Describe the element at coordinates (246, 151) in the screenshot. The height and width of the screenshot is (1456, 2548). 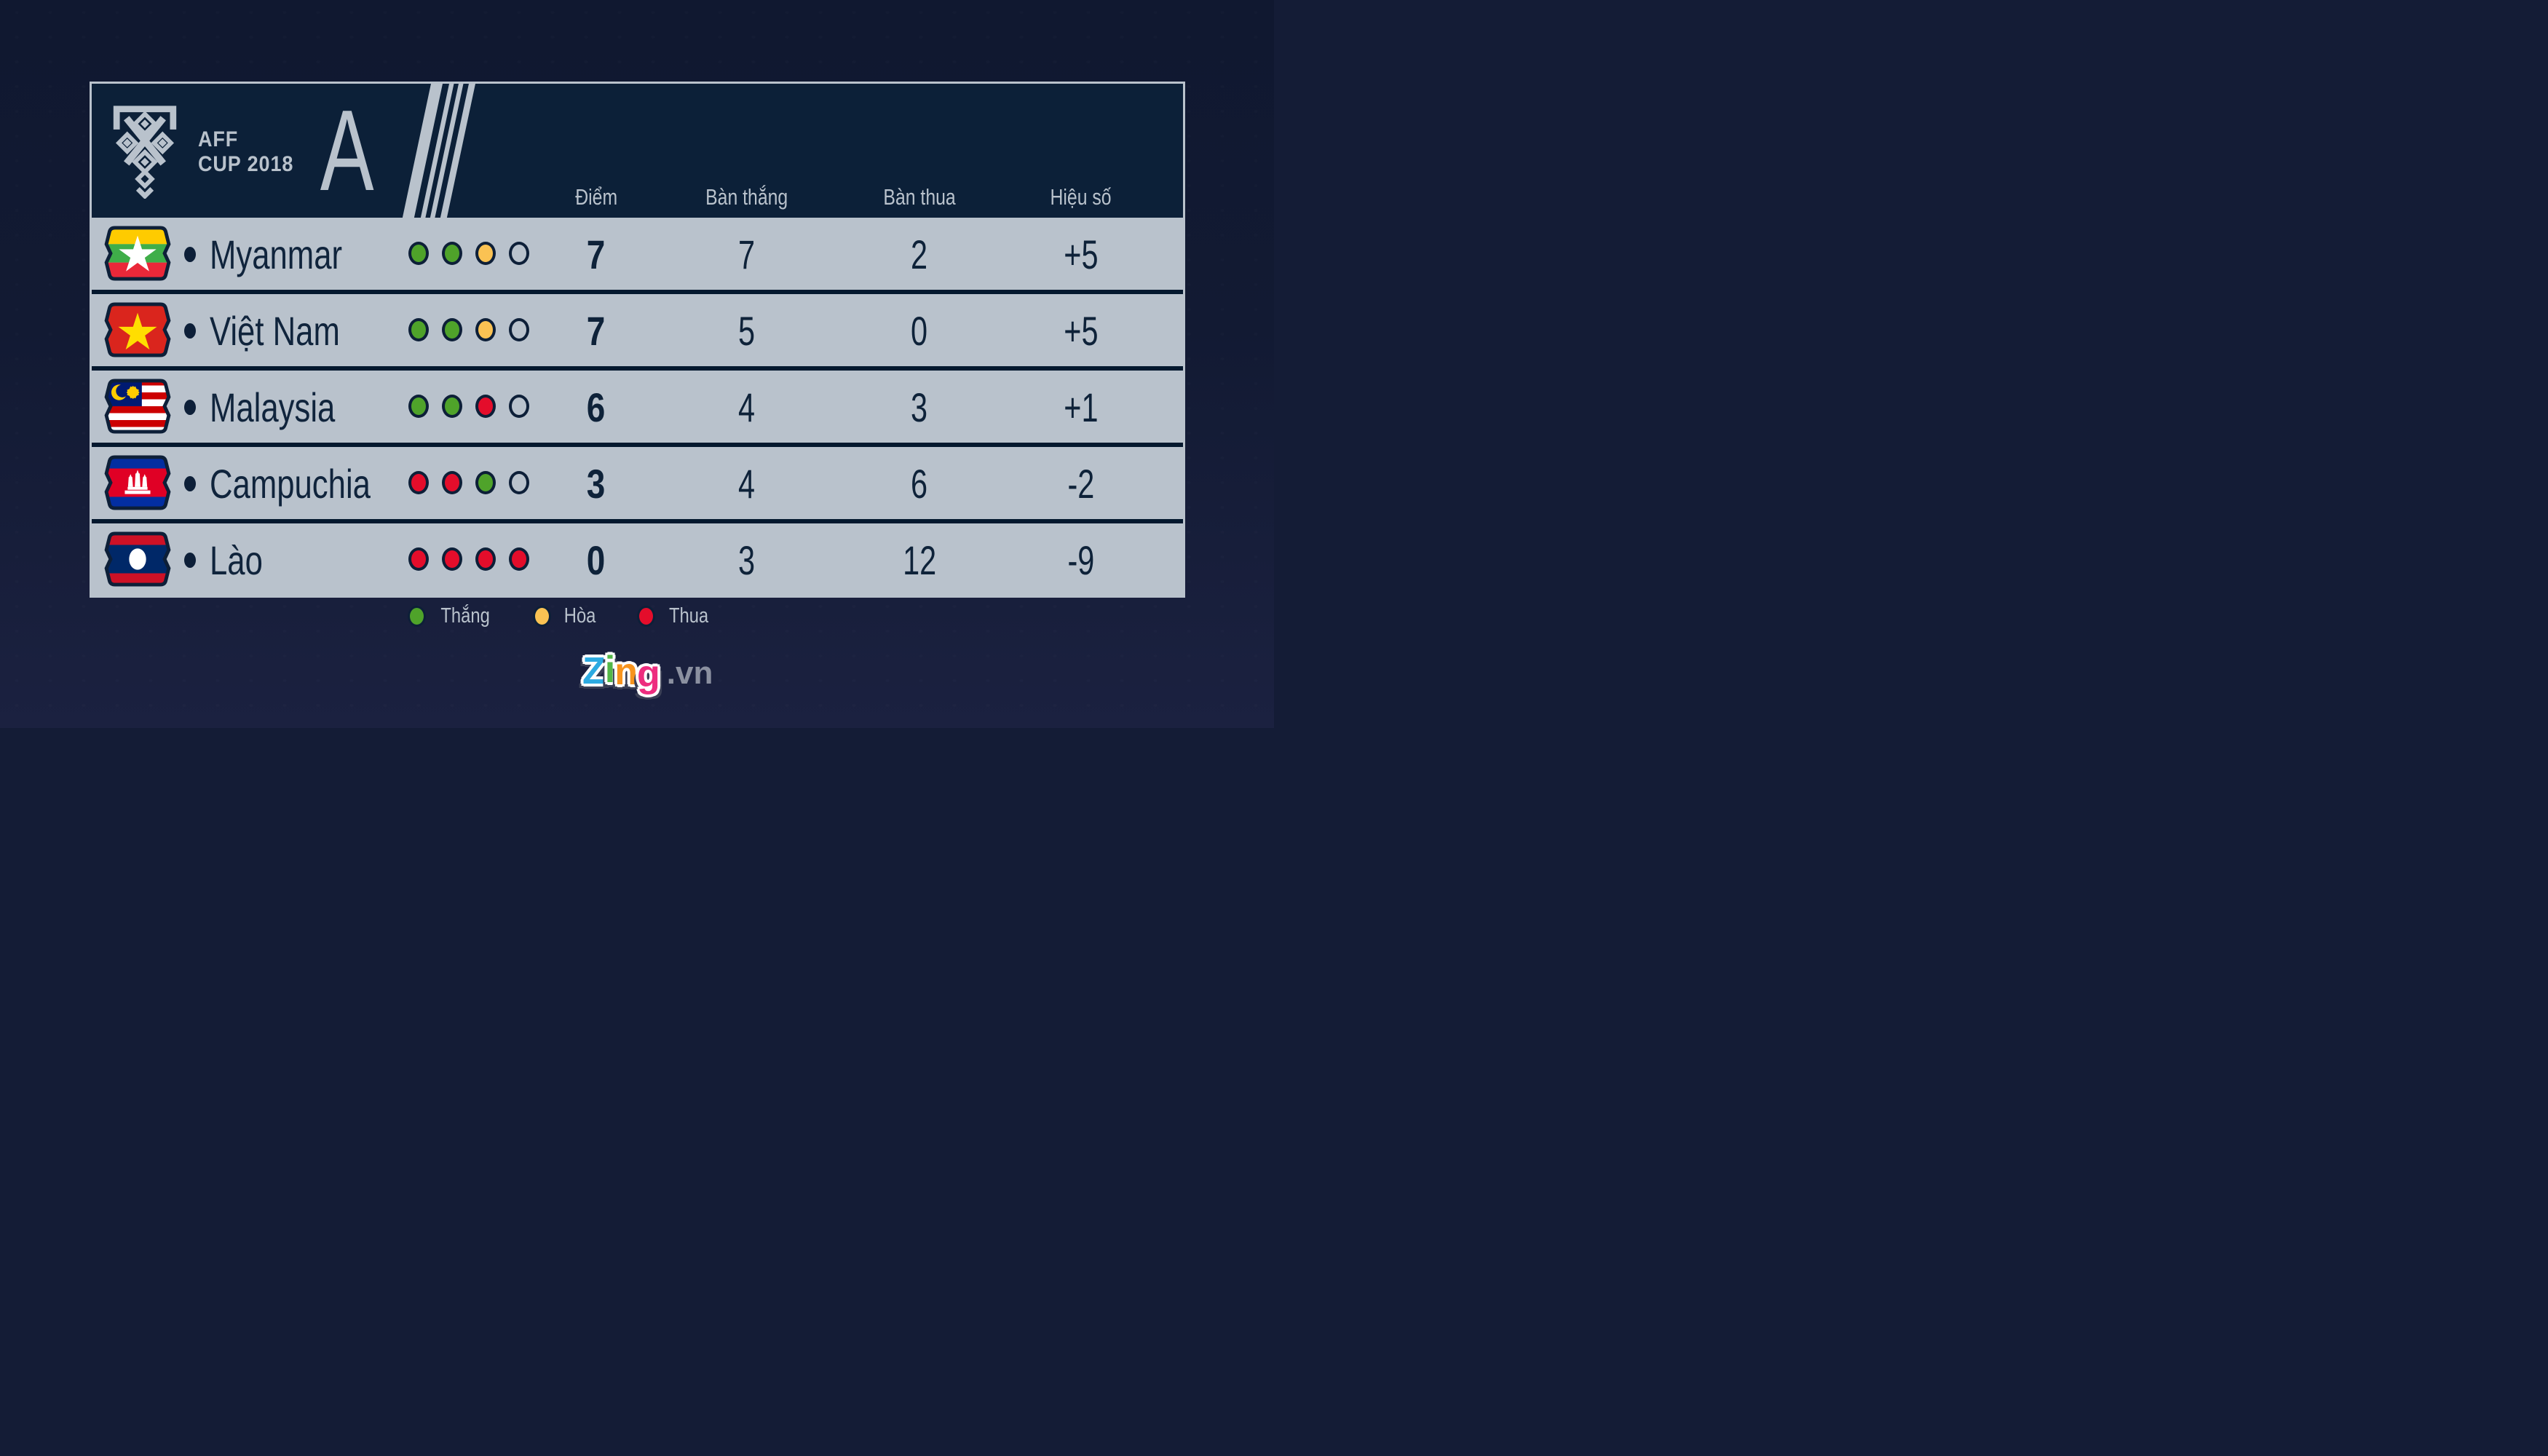
I see `tournament-title: AFF CUP 2018` at that location.